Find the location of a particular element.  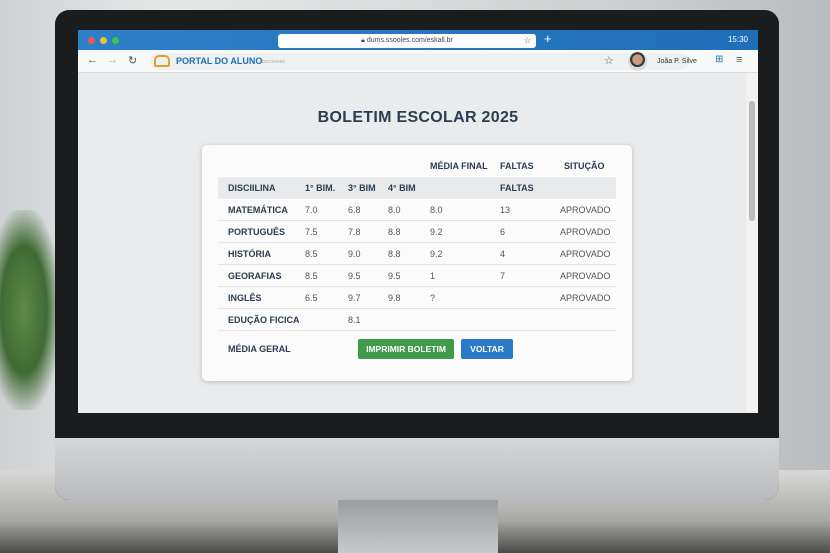

book-logo-icon is located at coordinates (162, 61).